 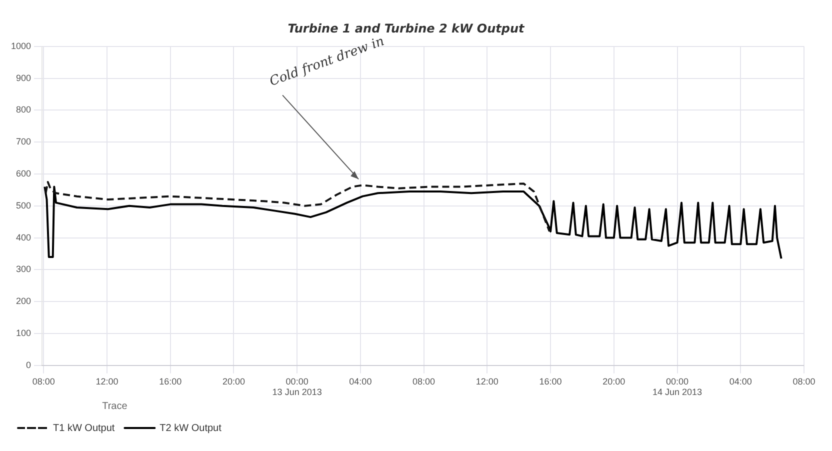 I want to click on y-tick-label: 100, so click(x=24, y=333).